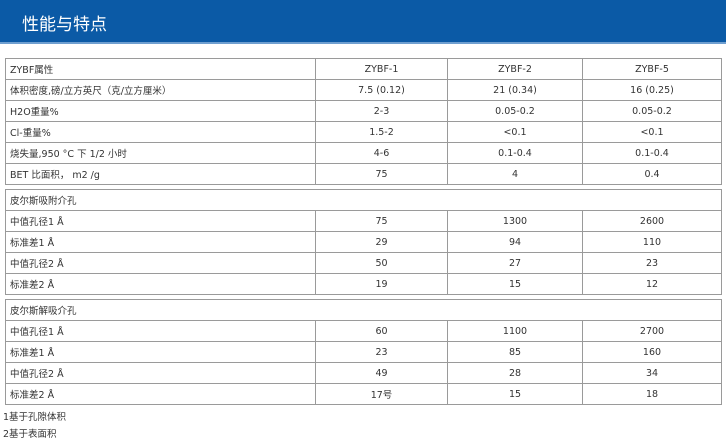  I want to click on table-row: 中值孔径2 Å 50 27 23, so click(363, 263).